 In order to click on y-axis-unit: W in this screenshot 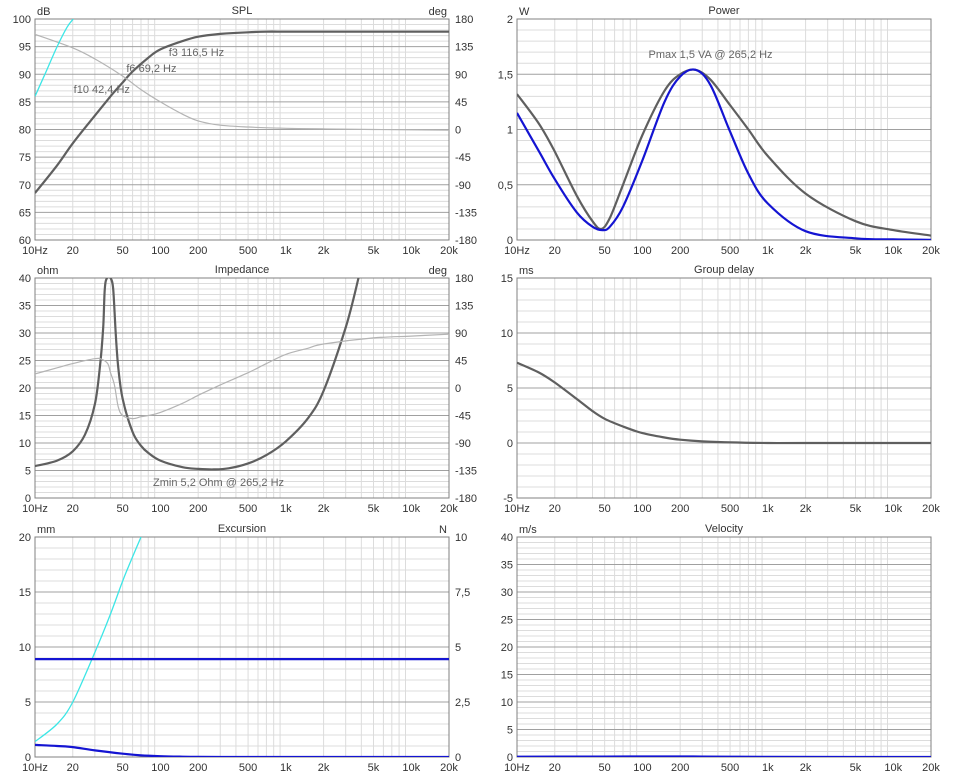, I will do `click(524, 12)`.